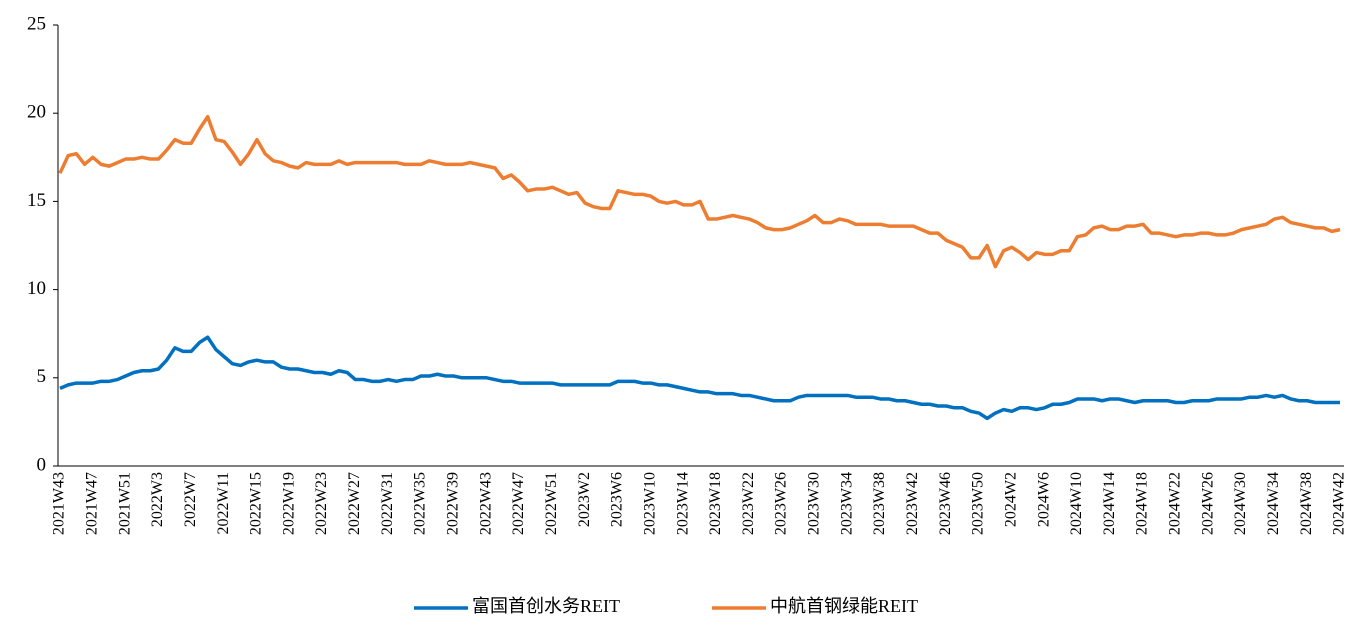 The width and height of the screenshot is (1353, 626). What do you see at coordinates (1043, 499) in the screenshot?
I see `x-tick-label: 2024W6` at bounding box center [1043, 499].